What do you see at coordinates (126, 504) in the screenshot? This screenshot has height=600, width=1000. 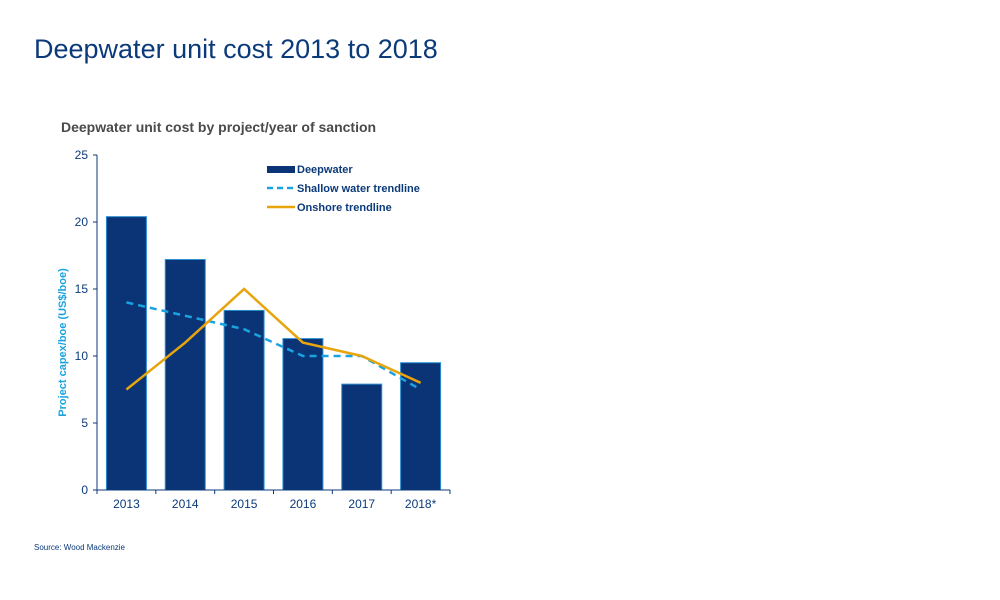 I see `x-tick-label: 2013` at bounding box center [126, 504].